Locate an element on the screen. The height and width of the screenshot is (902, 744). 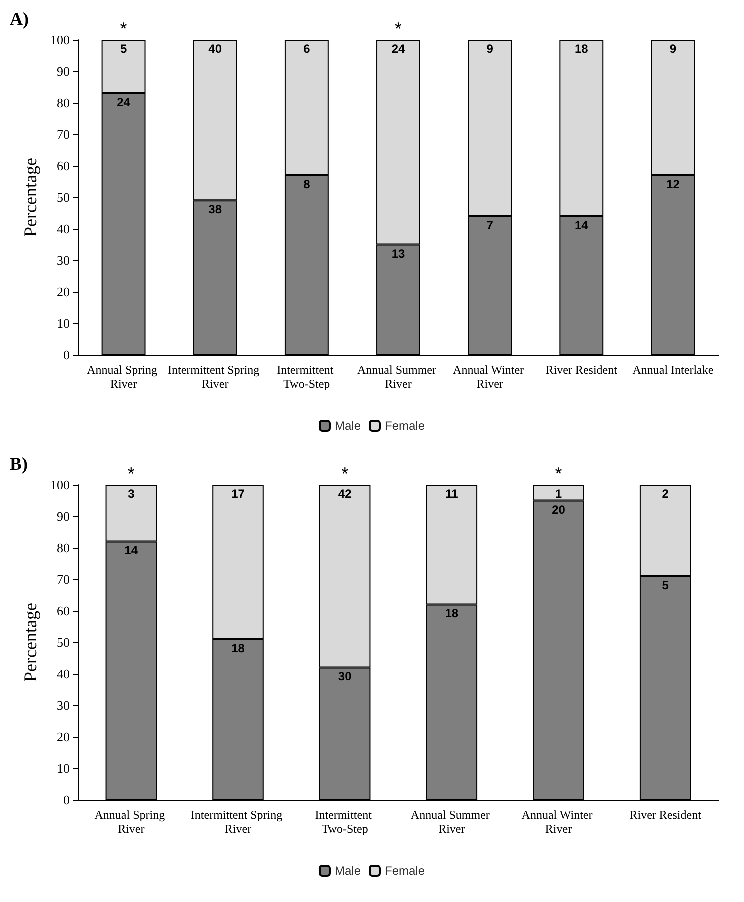
annotation: 42 is located at coordinates (345, 494).